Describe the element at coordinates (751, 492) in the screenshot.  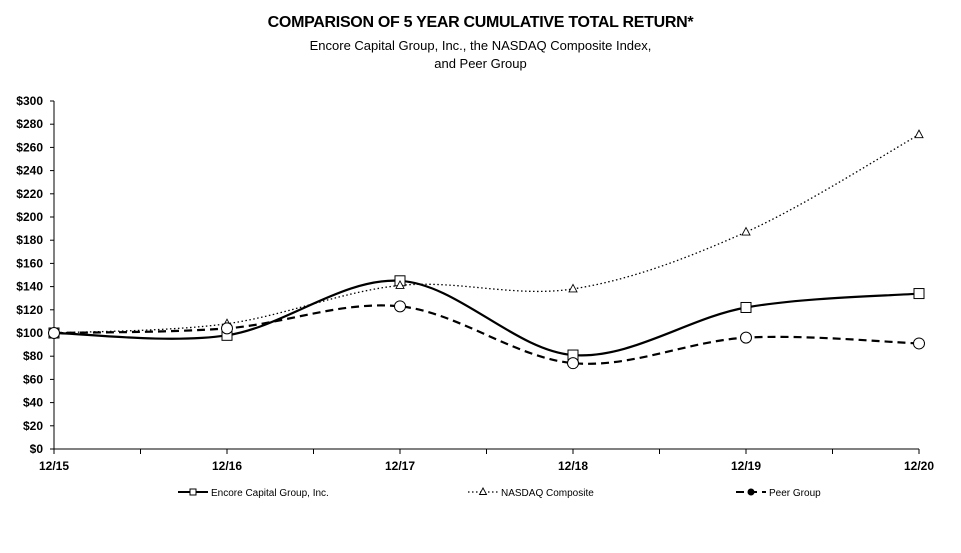
I see `legend-marker-circle` at that location.